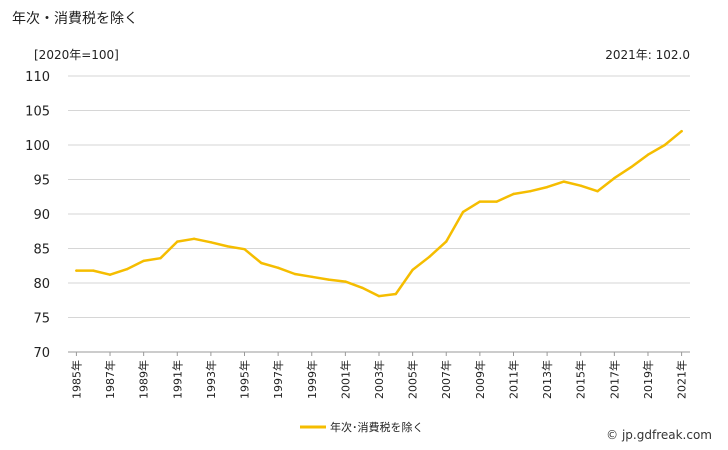 The image size is (728, 450). Describe the element at coordinates (413, 379) in the screenshot. I see `x-tick-label: 2005年` at that location.